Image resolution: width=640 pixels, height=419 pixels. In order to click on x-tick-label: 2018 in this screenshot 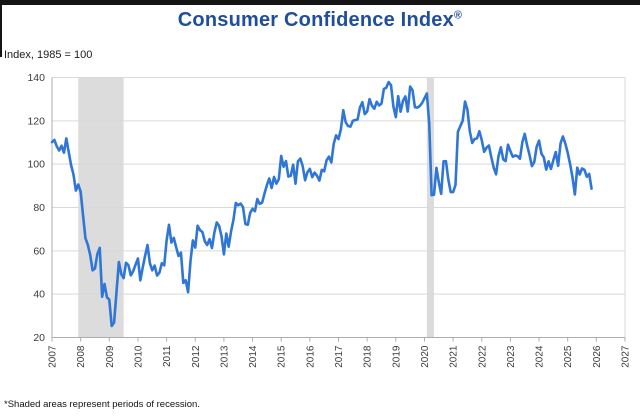, I will do `click(368, 356)`.